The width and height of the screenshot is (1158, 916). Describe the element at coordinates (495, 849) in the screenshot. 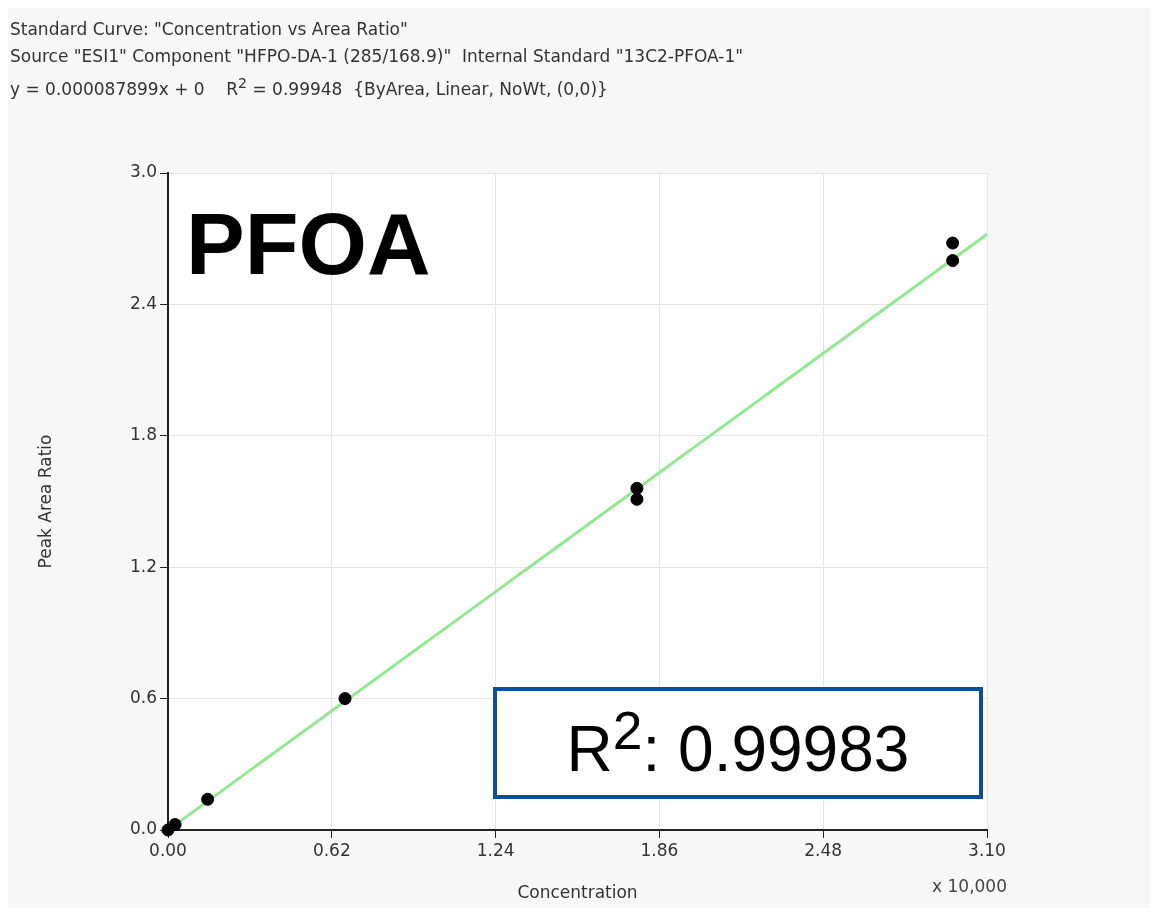

I see `x-tick-label: 1.24` at that location.